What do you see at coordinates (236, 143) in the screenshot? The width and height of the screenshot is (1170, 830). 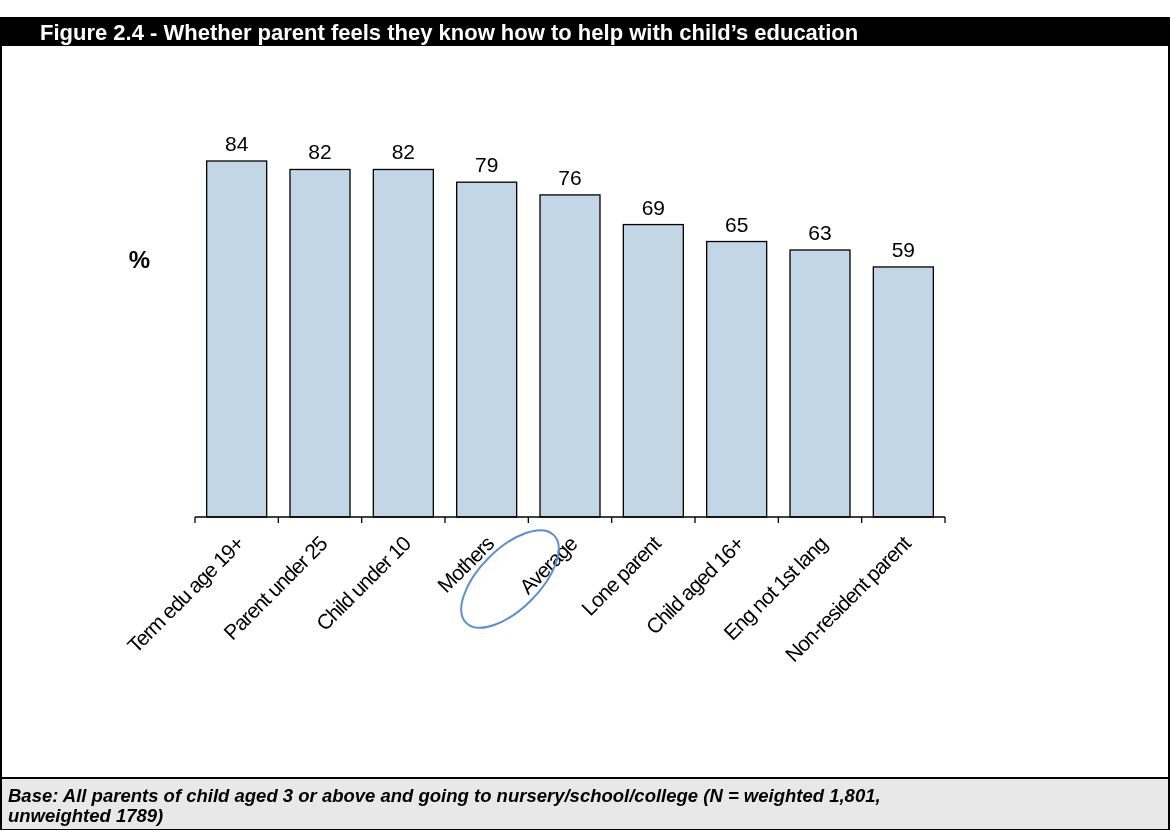 I see `data-label: 84` at bounding box center [236, 143].